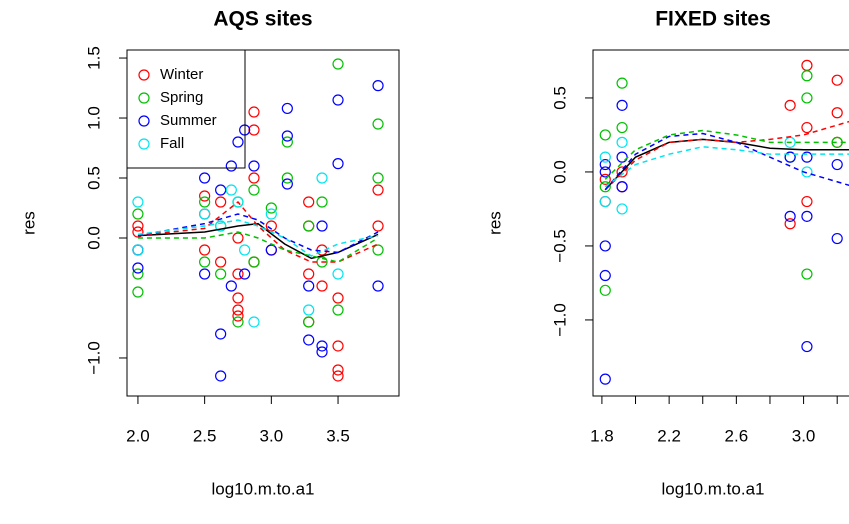  What do you see at coordinates (559, 320) in the screenshot?
I see `y-tick-label: −1.0` at bounding box center [559, 320].